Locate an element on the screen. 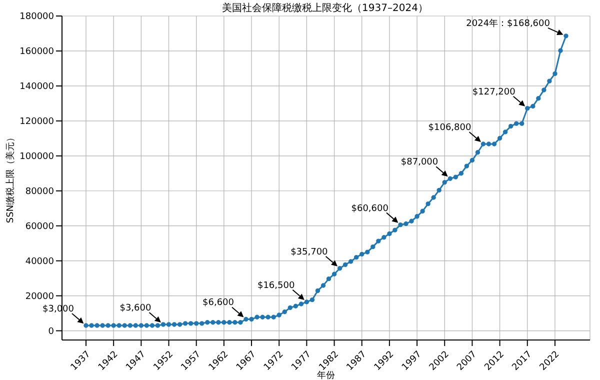  y-tick-label: 40000 is located at coordinates (39, 262).